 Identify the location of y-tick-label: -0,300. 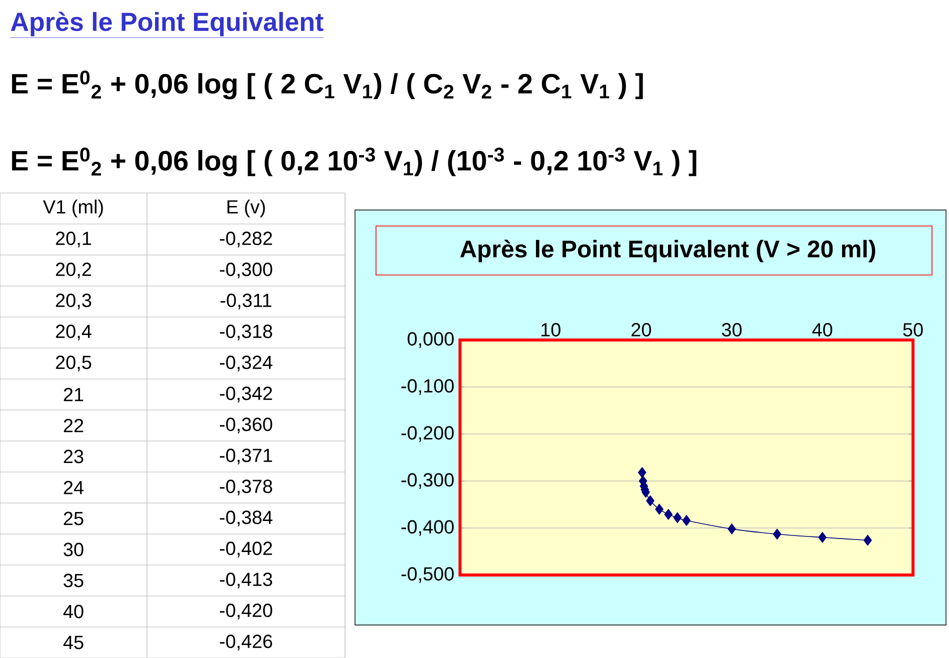
(427, 481).